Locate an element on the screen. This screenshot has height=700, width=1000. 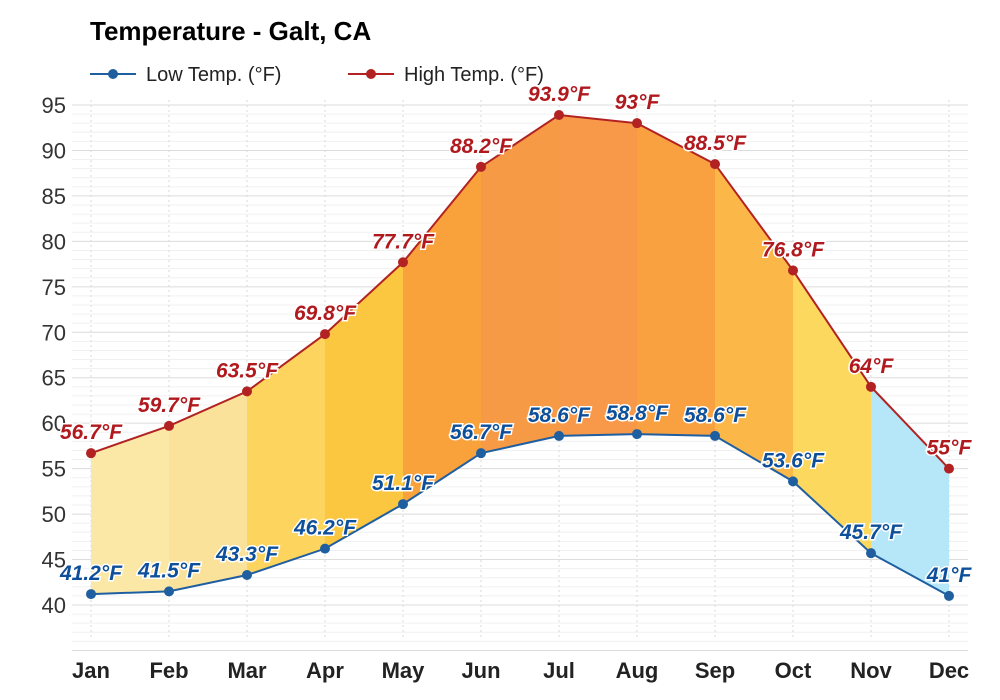
y-tick-label: 70 is located at coordinates (54, 332).